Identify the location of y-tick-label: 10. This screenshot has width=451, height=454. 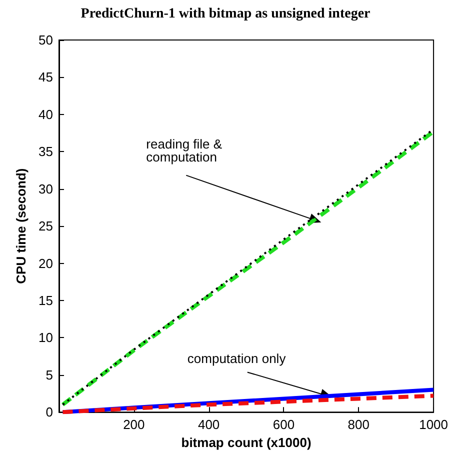
(45, 338).